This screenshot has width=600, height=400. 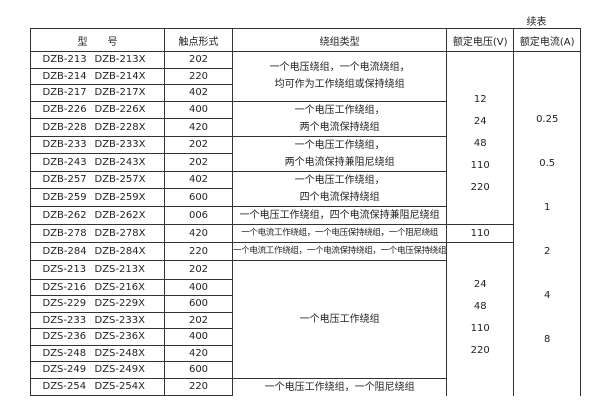 What do you see at coordinates (339, 162) in the screenshot?
I see `winding-text: 两个电流保持兼阻尼绕组` at bounding box center [339, 162].